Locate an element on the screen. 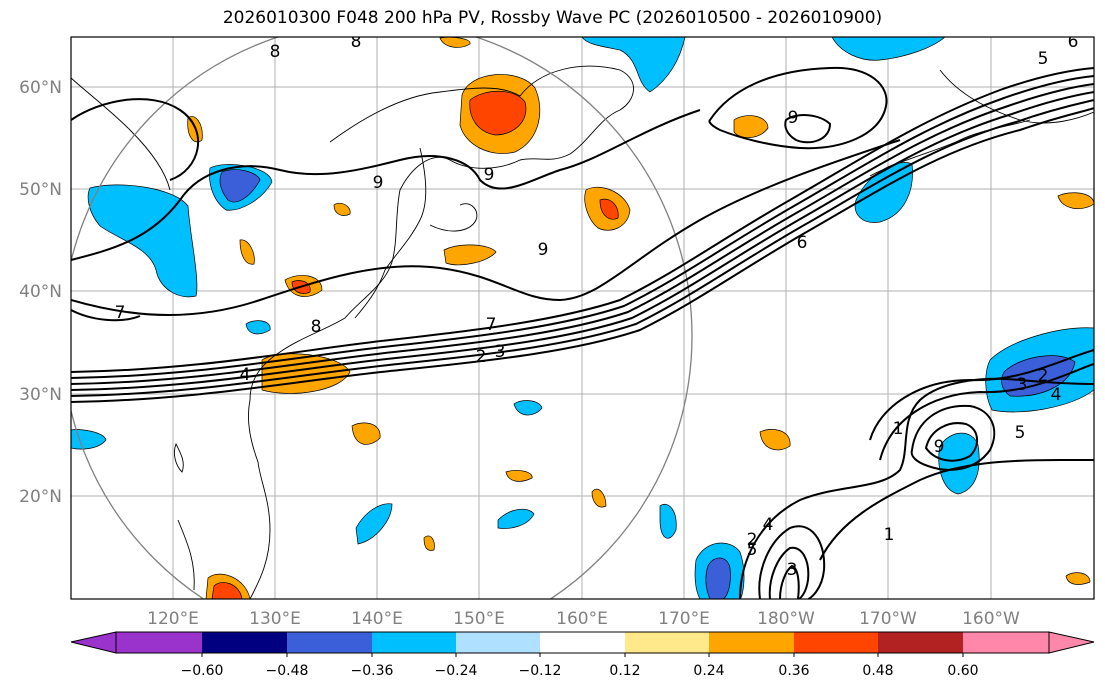  contour-2-east is located at coordinates (981, 395).